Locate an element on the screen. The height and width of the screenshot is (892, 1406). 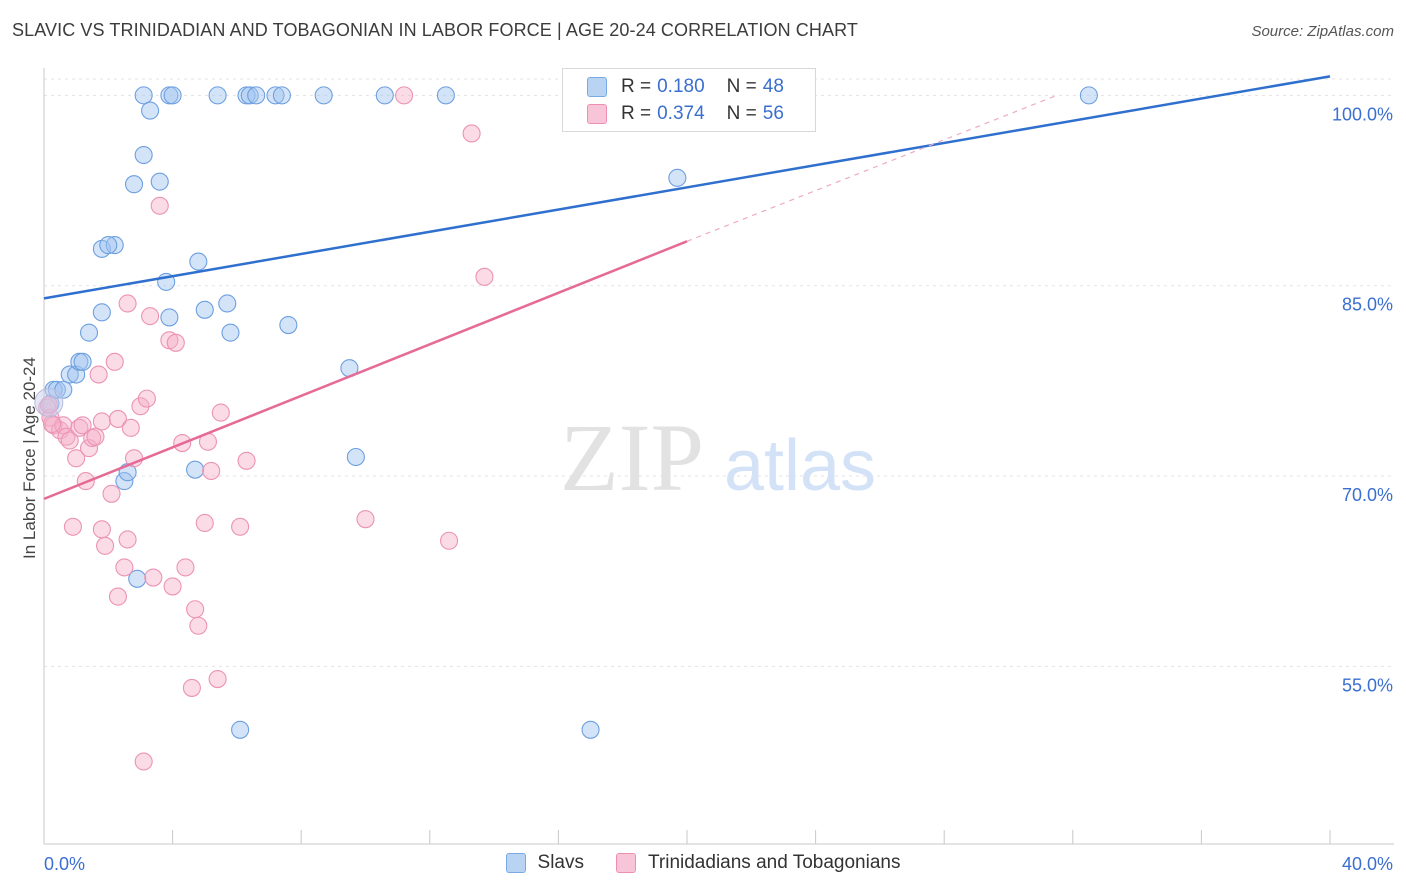
y-tick-label: 55.0% is located at coordinates (1367, 685).